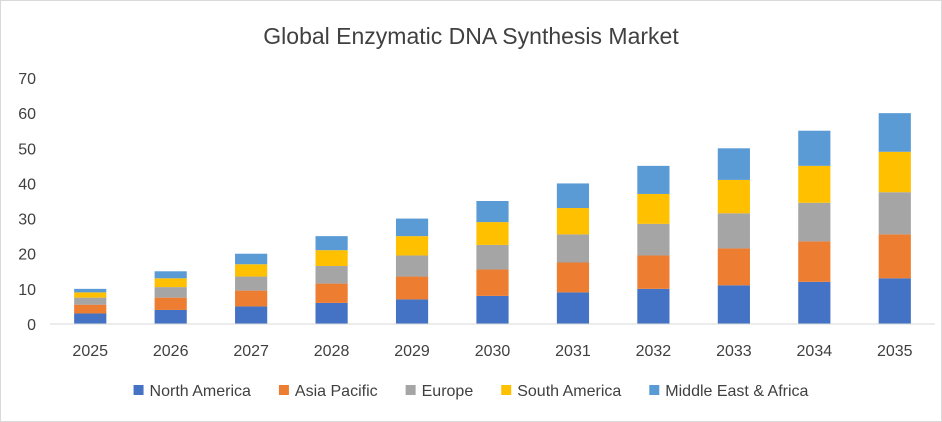 This screenshot has width=942, height=422. Describe the element at coordinates (894, 256) in the screenshot. I see `bar-segment-asia-pacific-2035` at that location.